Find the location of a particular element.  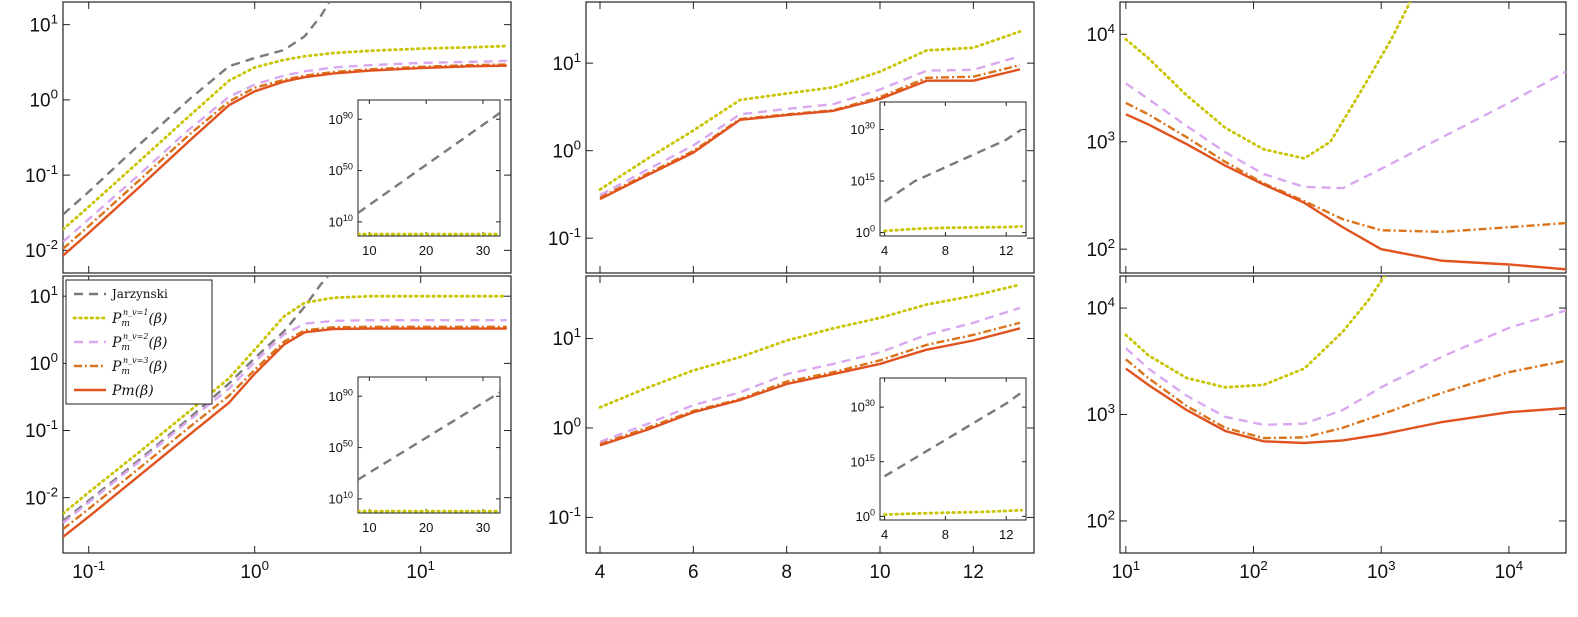

series-n2-a2 is located at coordinates (810, 126).